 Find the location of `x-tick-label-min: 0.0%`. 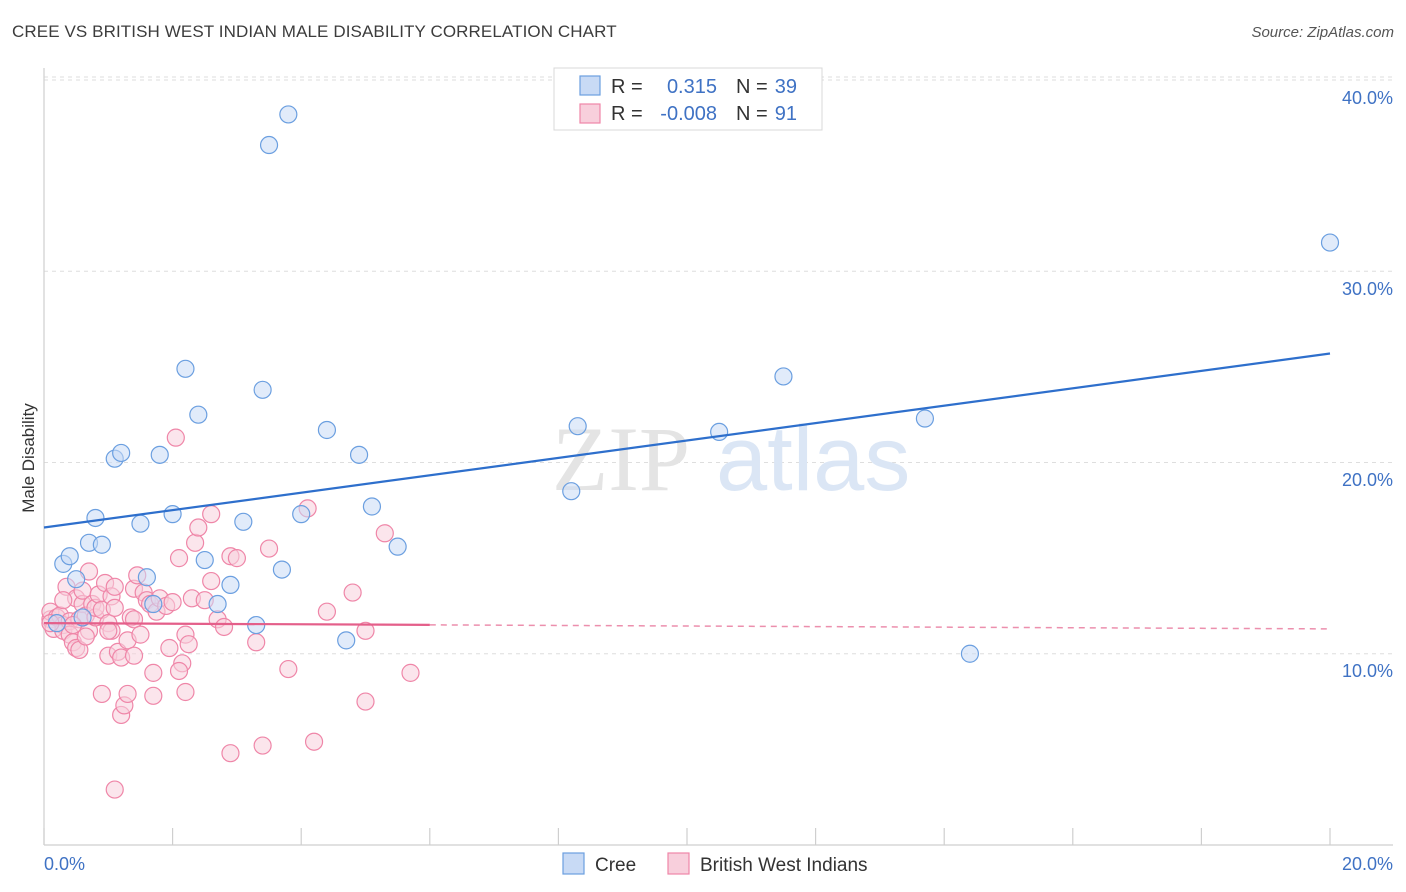

x-tick-label-min: 0.0% is located at coordinates (64, 864).